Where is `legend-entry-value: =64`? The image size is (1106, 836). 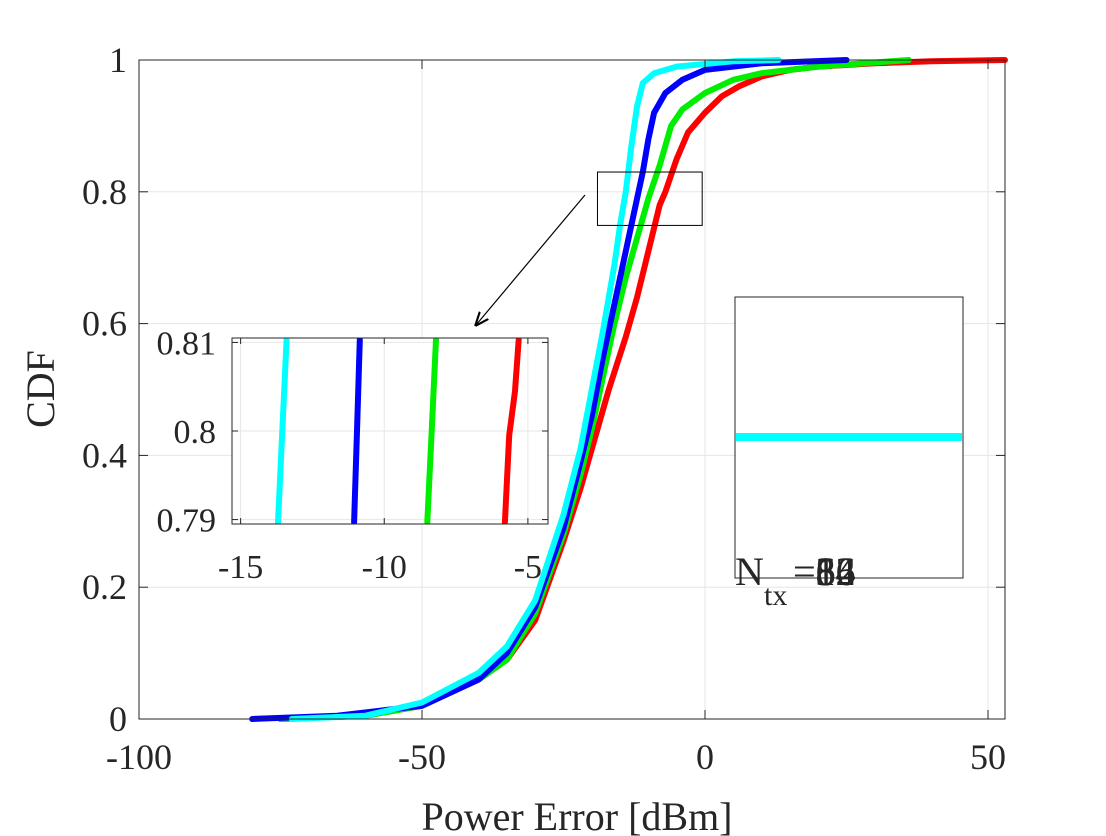
legend-entry-value: =64 is located at coordinates (824, 571).